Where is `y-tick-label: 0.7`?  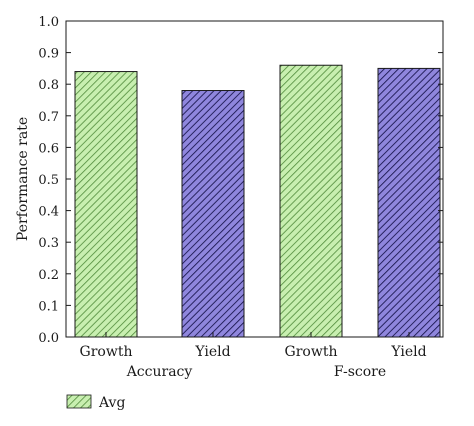
y-tick-label: 0.7 is located at coordinates (48, 117).